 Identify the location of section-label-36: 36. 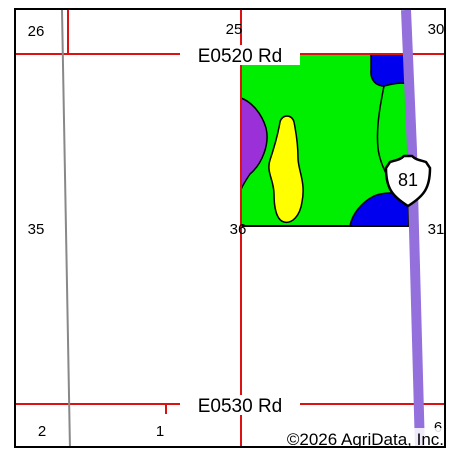
(238, 229).